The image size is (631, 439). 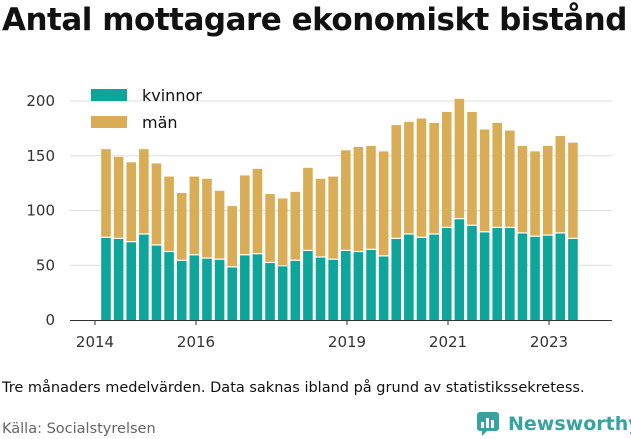 What do you see at coordinates (146, 109) in the screenshot?
I see `legend: kvinnor män` at bounding box center [146, 109].